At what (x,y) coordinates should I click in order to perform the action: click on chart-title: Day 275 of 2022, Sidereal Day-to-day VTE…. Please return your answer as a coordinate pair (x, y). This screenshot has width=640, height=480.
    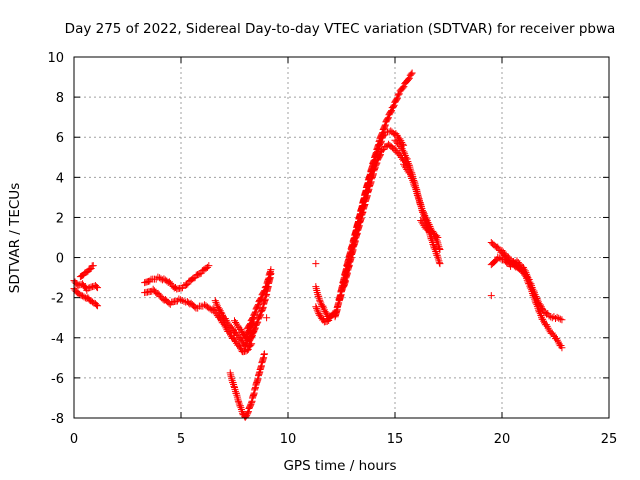
    Looking at the image, I should click on (340, 29).